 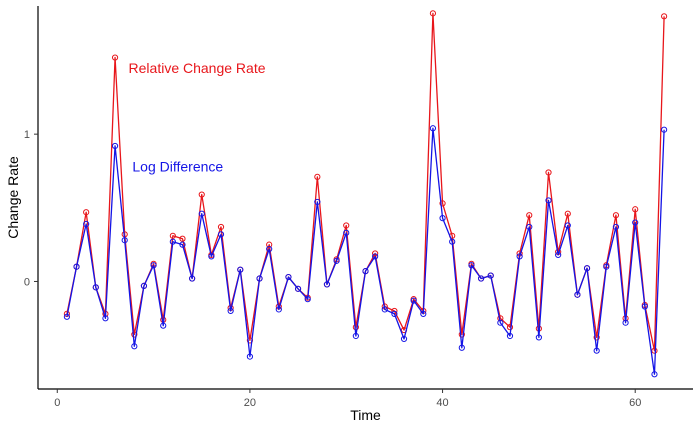 I want to click on y-tick-label: 1, so click(x=27, y=135).